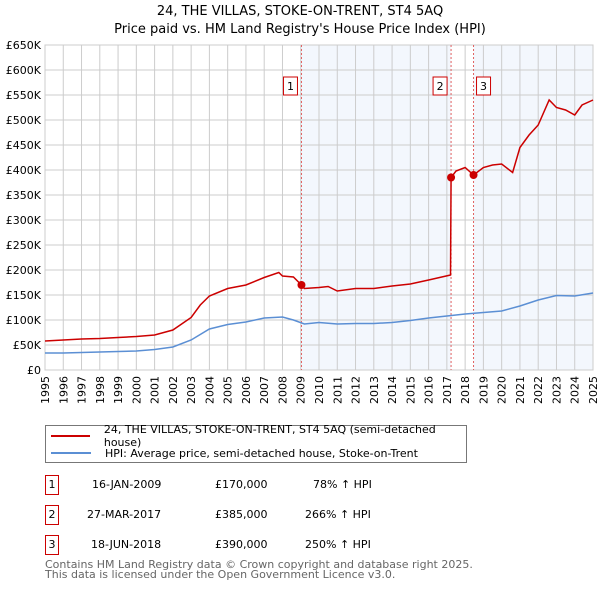 This screenshot has width=600, height=590. What do you see at coordinates (24, 70) in the screenshot?
I see `y-tick-label: £600K` at bounding box center [24, 70].